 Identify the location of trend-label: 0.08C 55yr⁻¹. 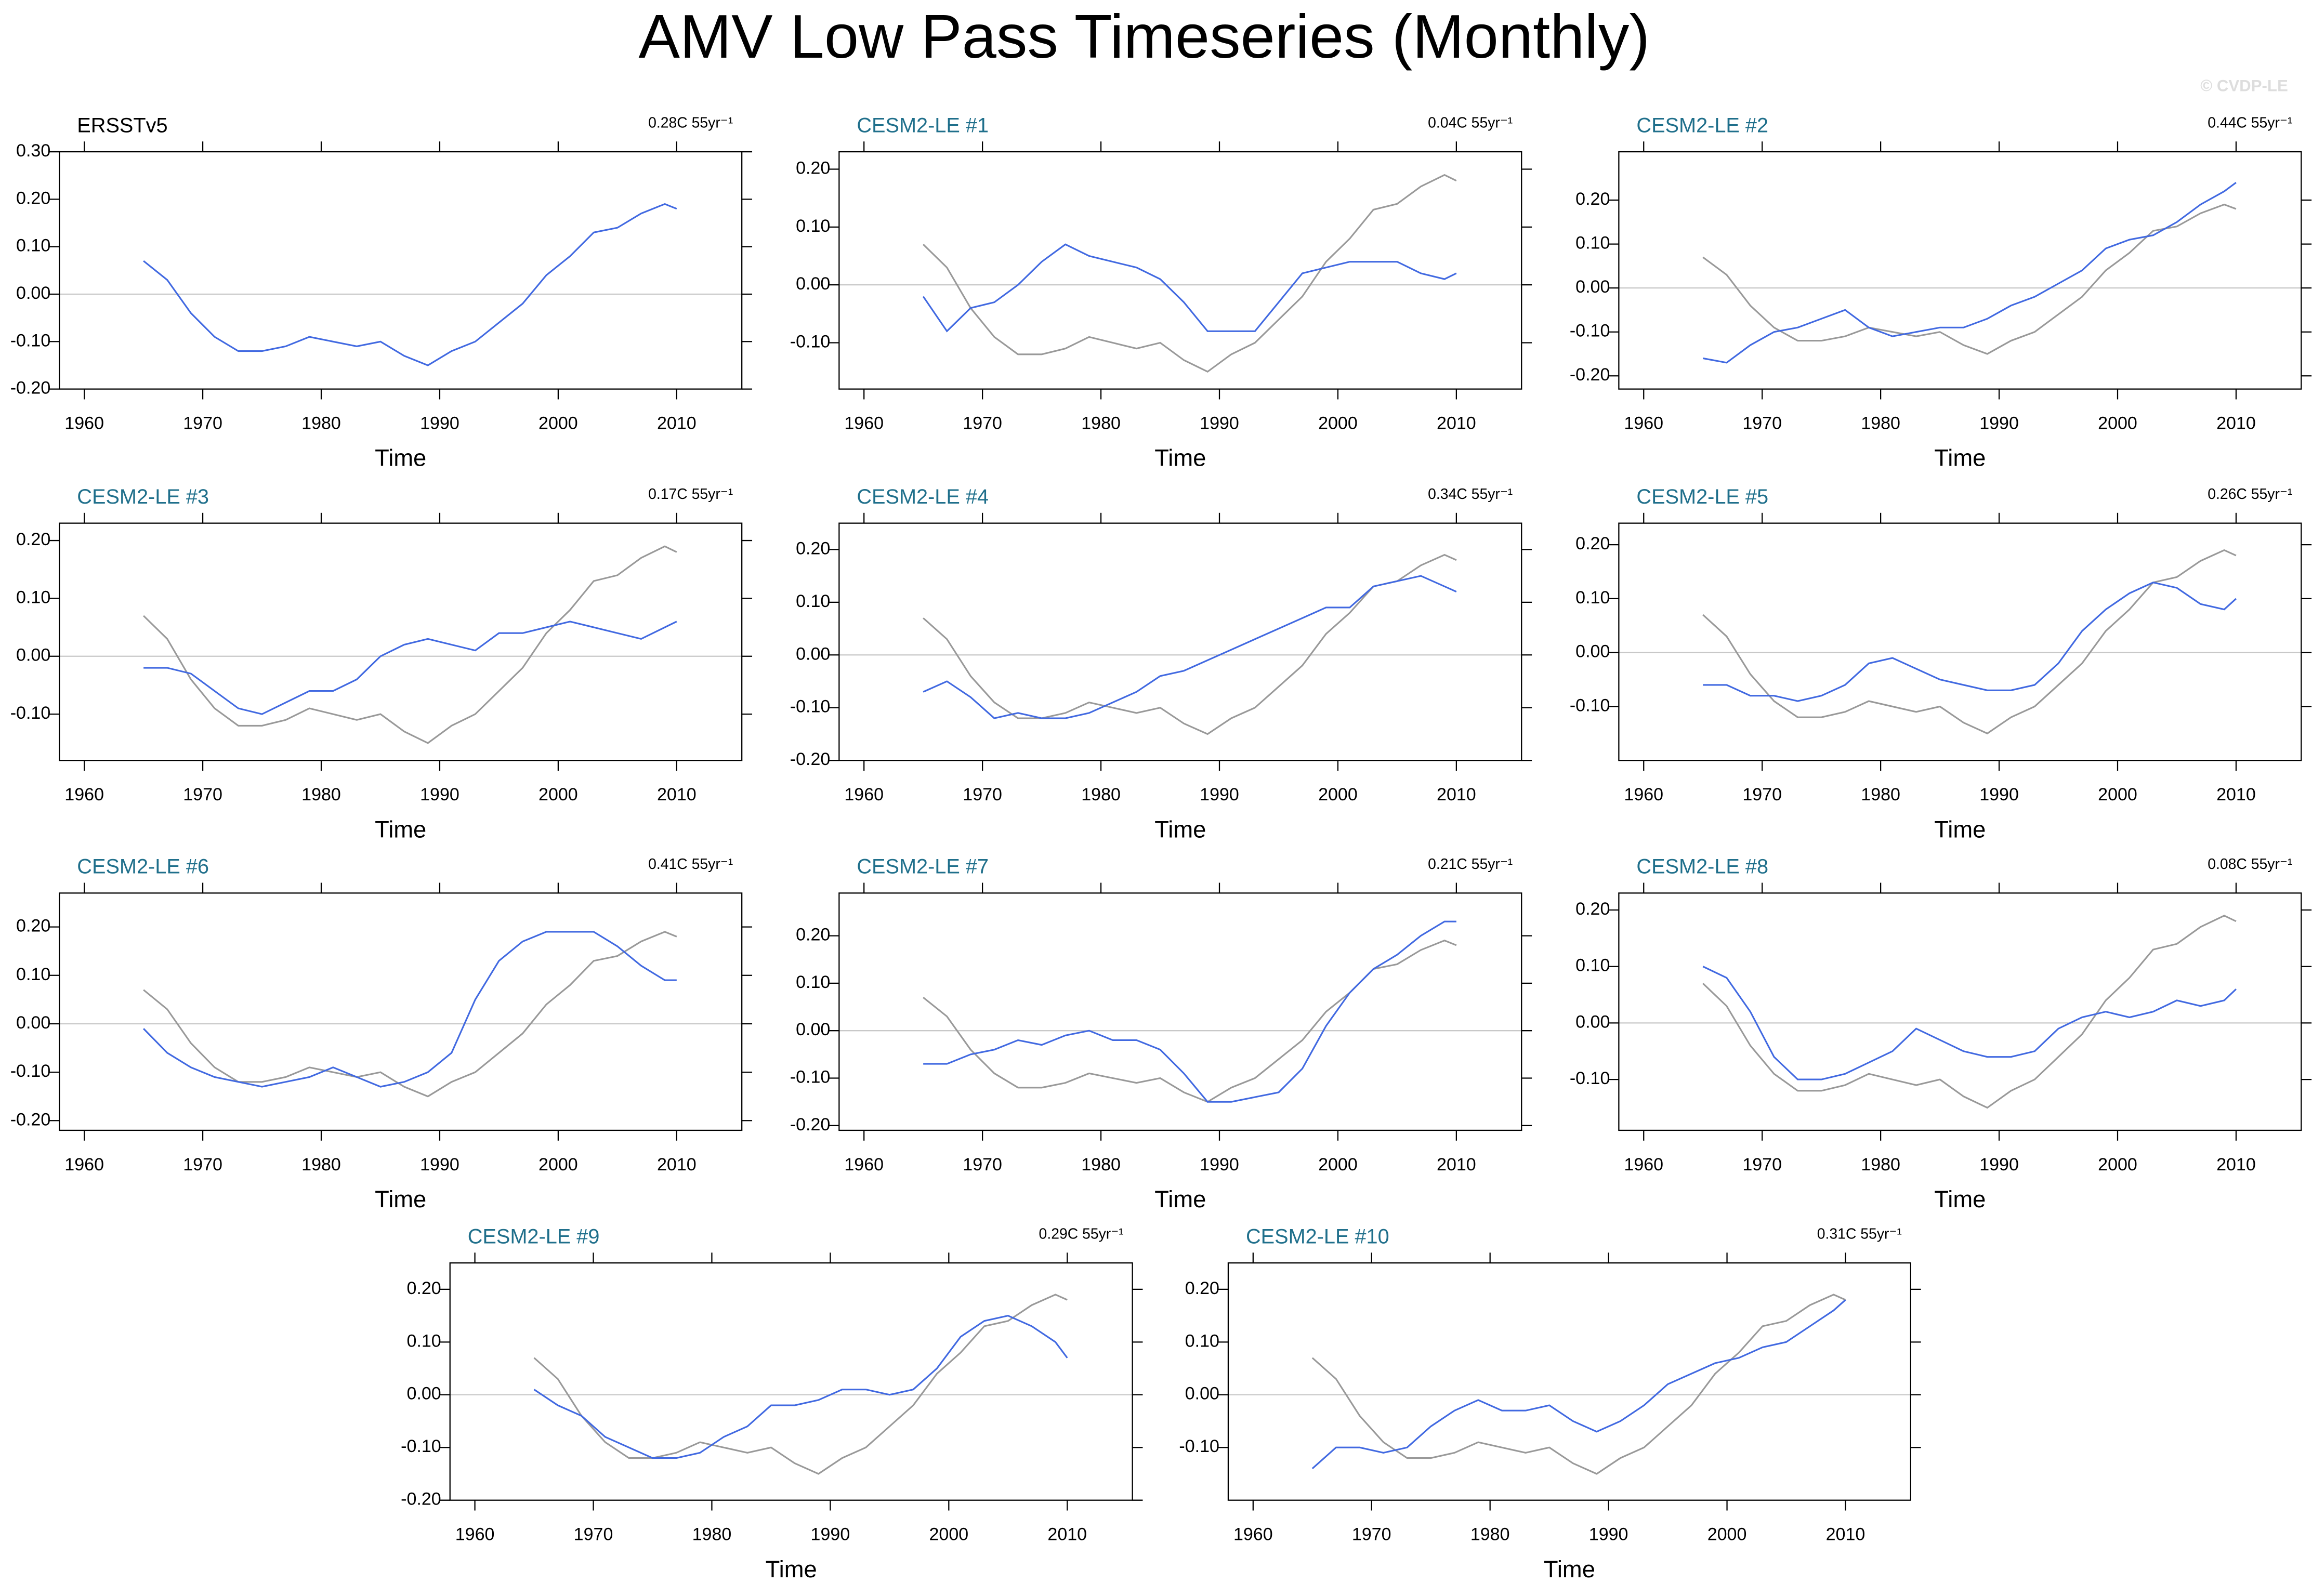
(2250, 864).